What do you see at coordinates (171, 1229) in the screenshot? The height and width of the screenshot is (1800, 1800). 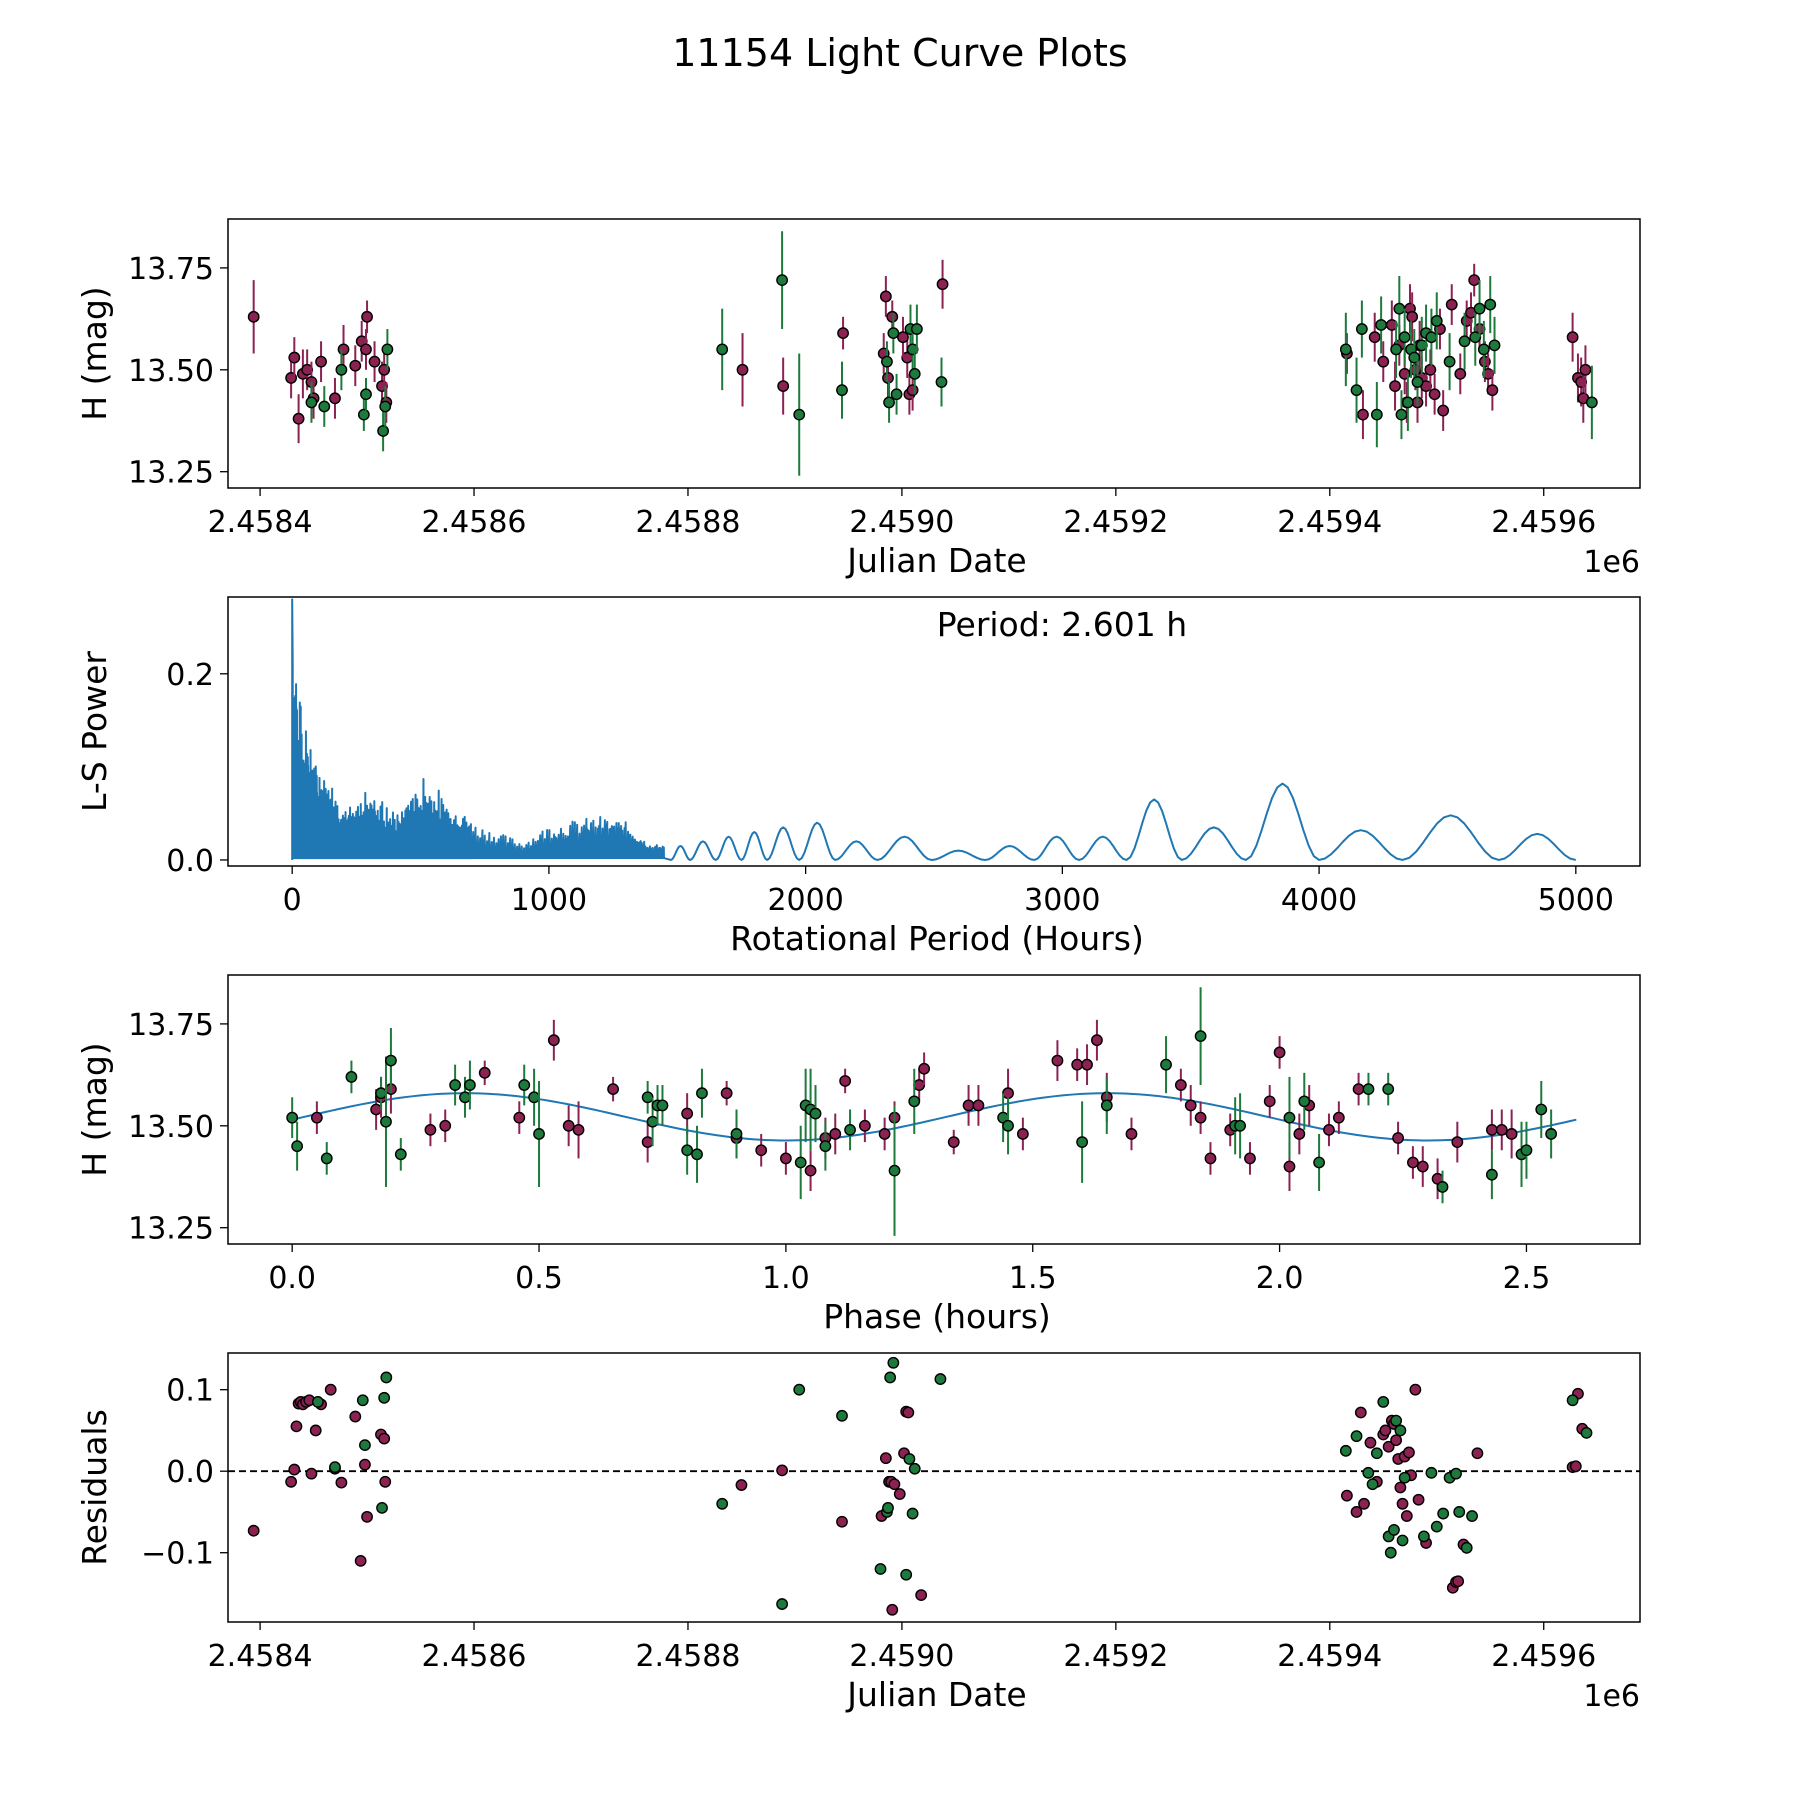 I see `y-tick-label: 13.25` at bounding box center [171, 1229].